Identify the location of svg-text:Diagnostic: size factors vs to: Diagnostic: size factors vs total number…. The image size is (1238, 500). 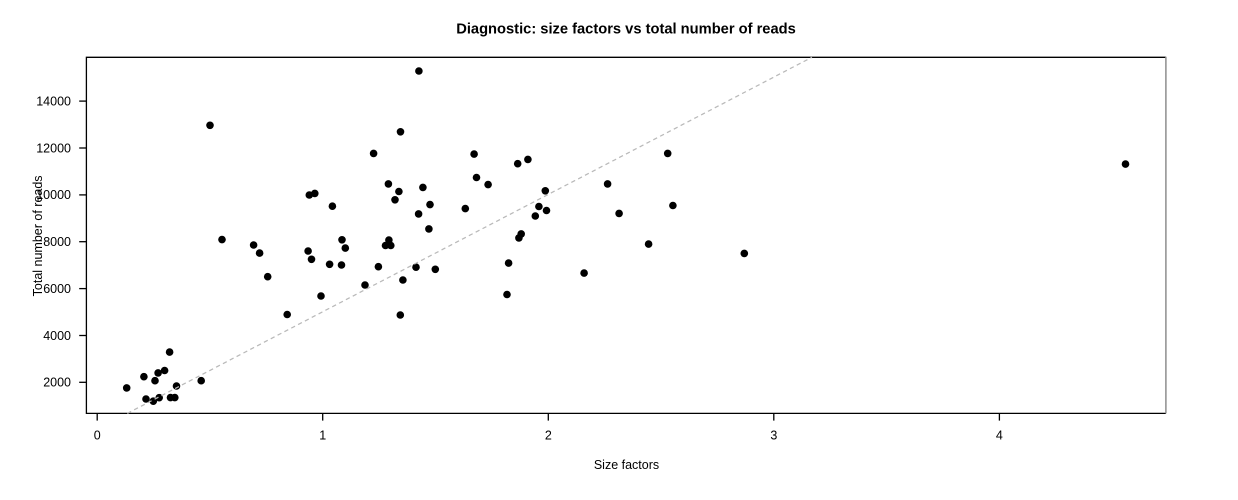
(626, 30).